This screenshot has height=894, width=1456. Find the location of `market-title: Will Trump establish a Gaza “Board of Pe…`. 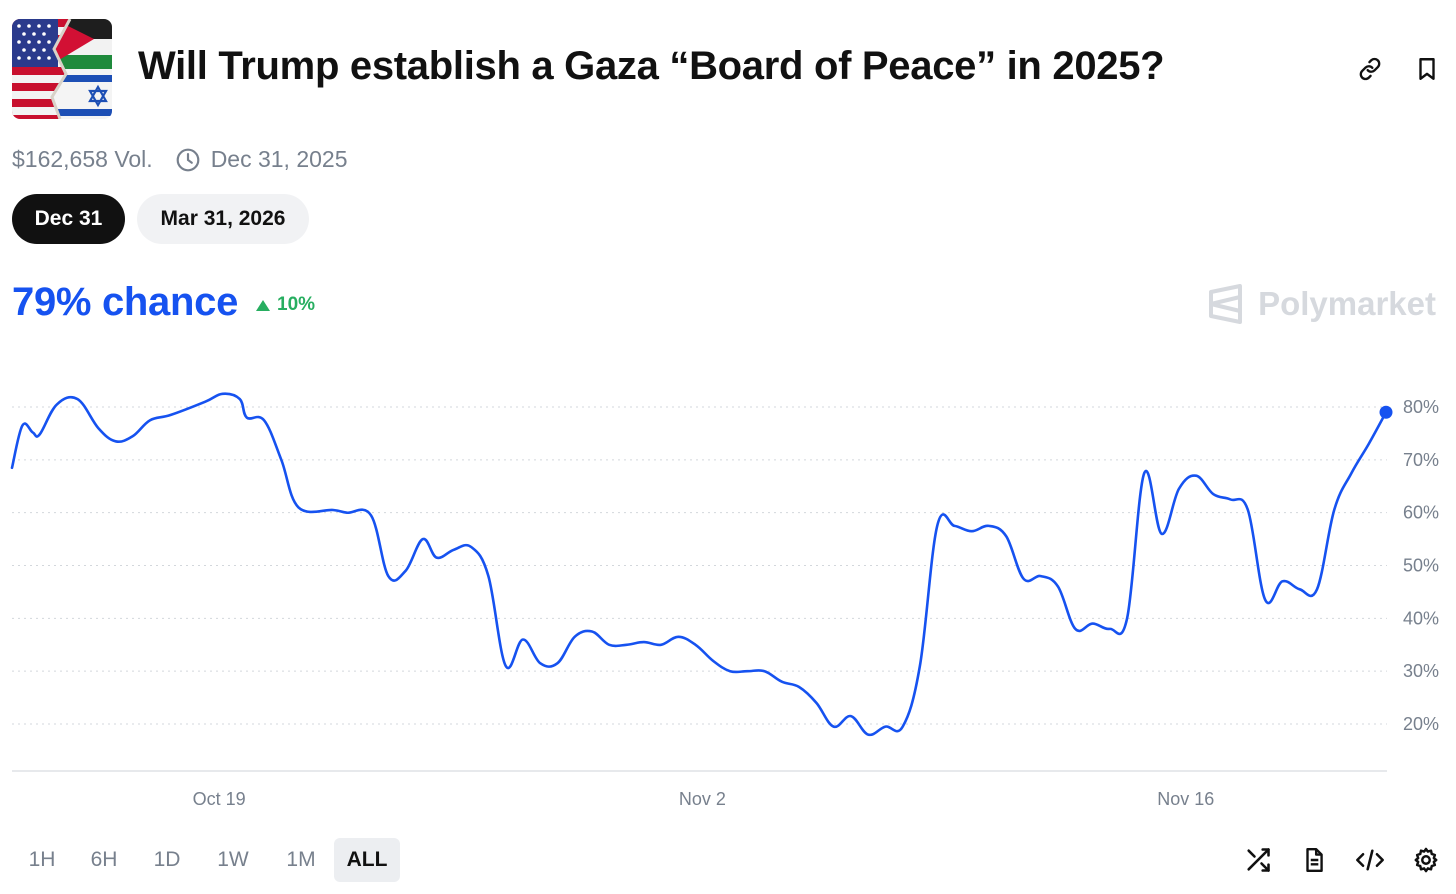

market-title: Will Trump establish a Gaza “Board of Pe… is located at coordinates (651, 66).